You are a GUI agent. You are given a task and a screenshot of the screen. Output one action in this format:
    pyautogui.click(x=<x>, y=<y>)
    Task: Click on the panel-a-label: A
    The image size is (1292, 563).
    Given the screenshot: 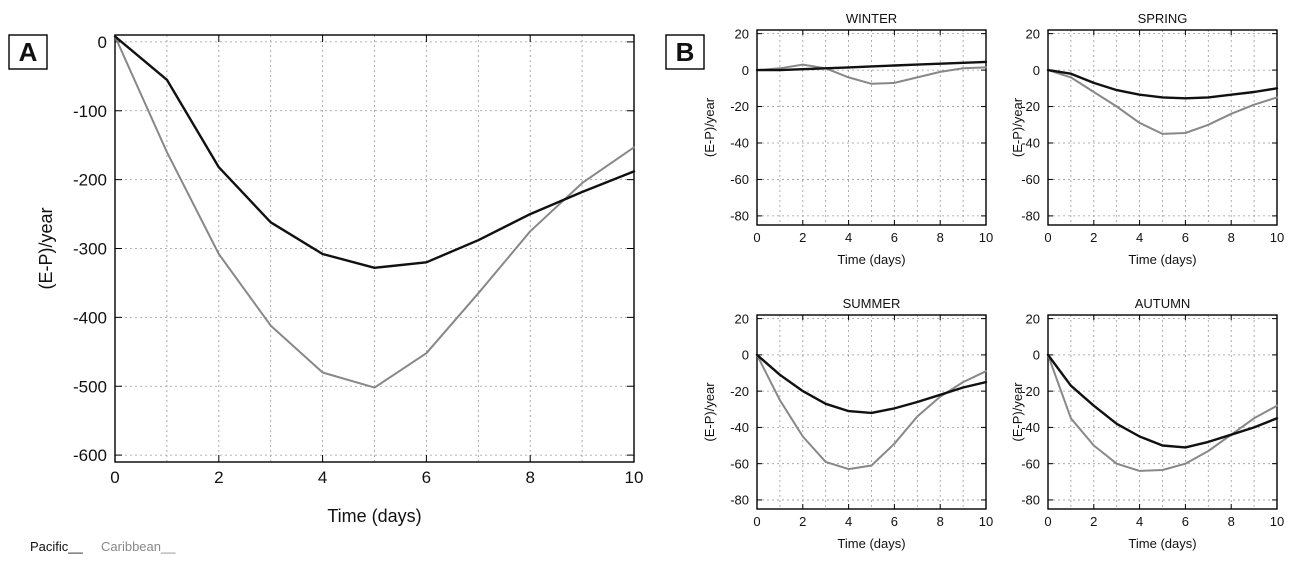 What is the action you would take?
    pyautogui.click(x=28, y=52)
    